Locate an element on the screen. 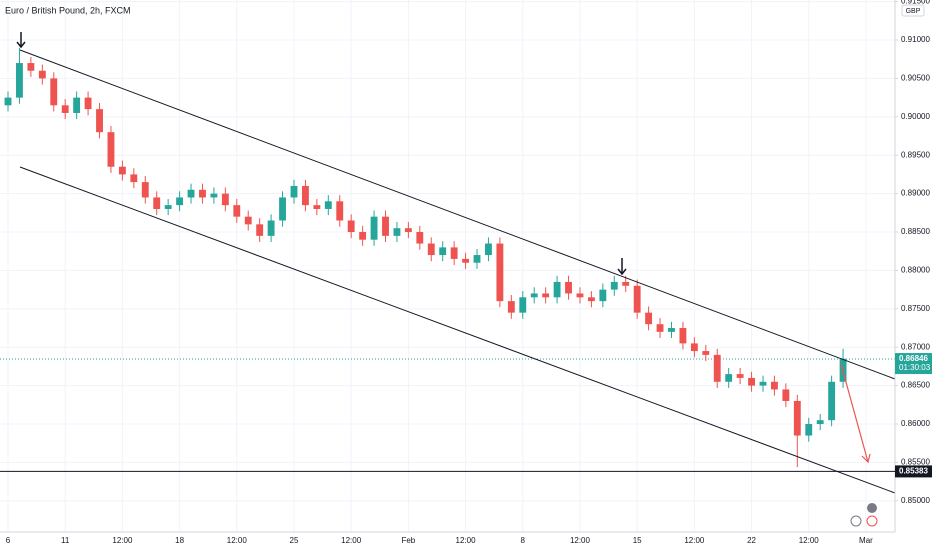 The height and width of the screenshot is (550, 932). price-axis-bg is located at coordinates (913, 275).